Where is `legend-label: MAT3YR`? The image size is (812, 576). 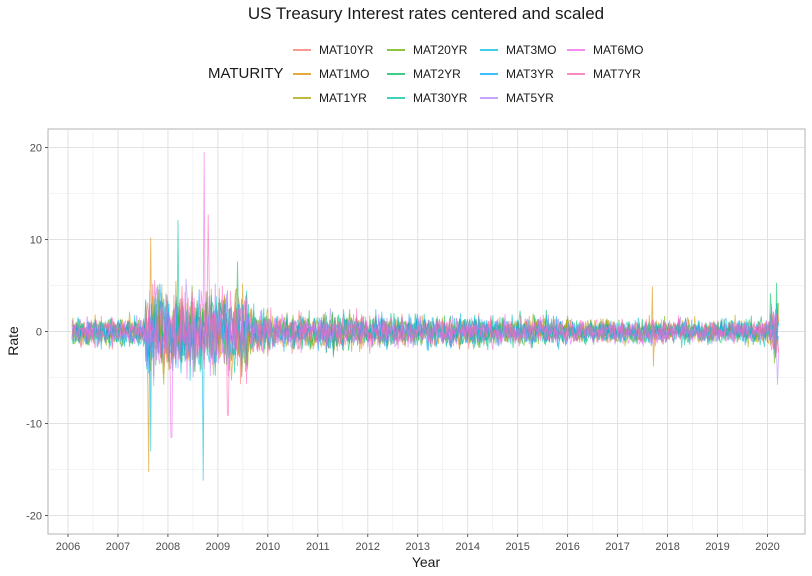
legend-label: MAT3YR is located at coordinates (530, 74).